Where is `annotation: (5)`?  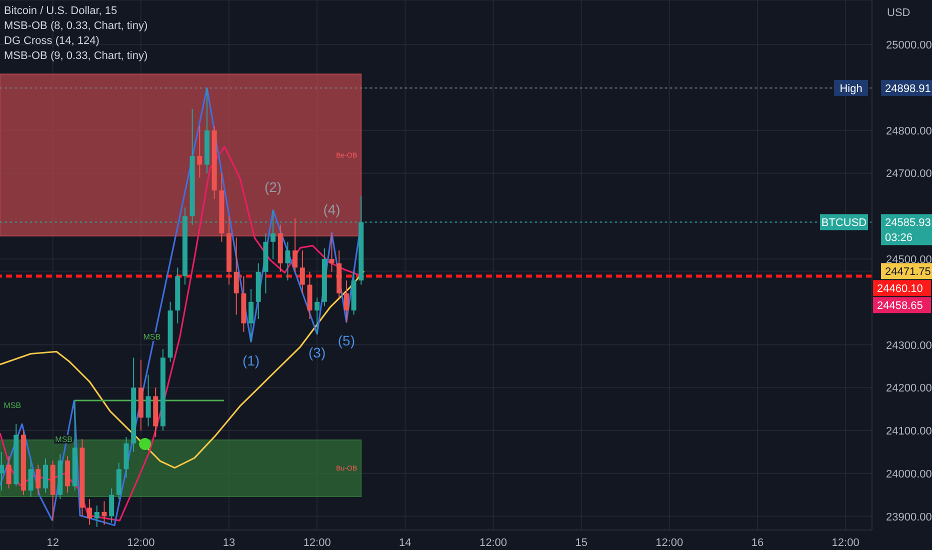
annotation: (5) is located at coordinates (347, 340).